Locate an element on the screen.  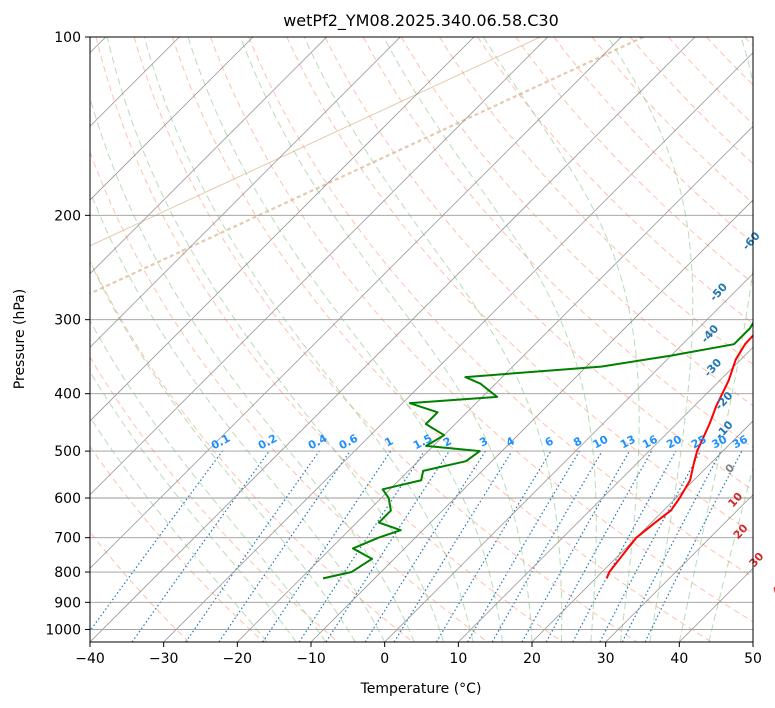
temperature-profile is located at coordinates (679, 456).